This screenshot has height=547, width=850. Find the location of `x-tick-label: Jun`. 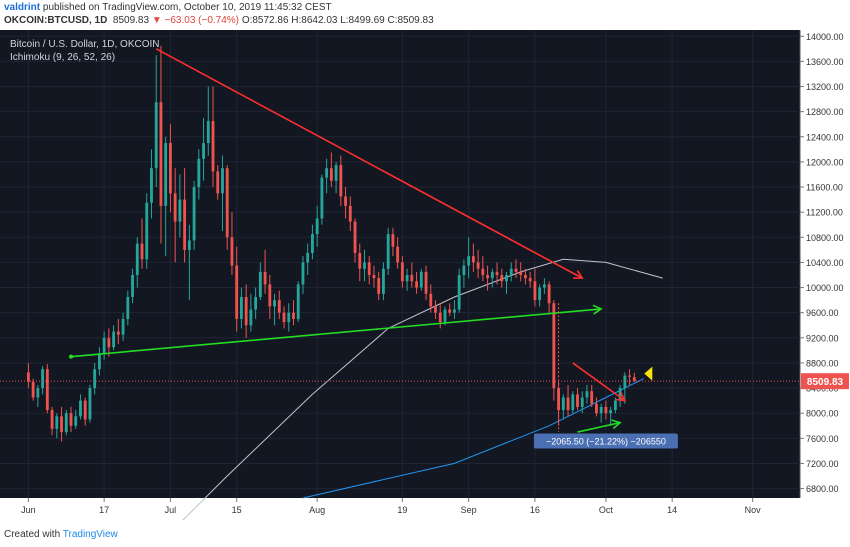

x-tick-label: Jun is located at coordinates (28, 510).